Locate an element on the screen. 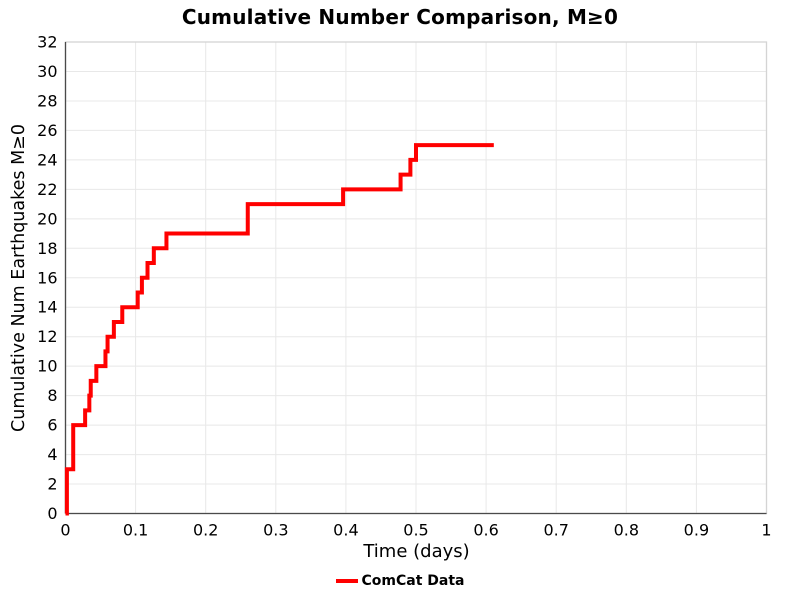 The width and height of the screenshot is (800, 600). legend-label: ComCat Data is located at coordinates (413, 581).